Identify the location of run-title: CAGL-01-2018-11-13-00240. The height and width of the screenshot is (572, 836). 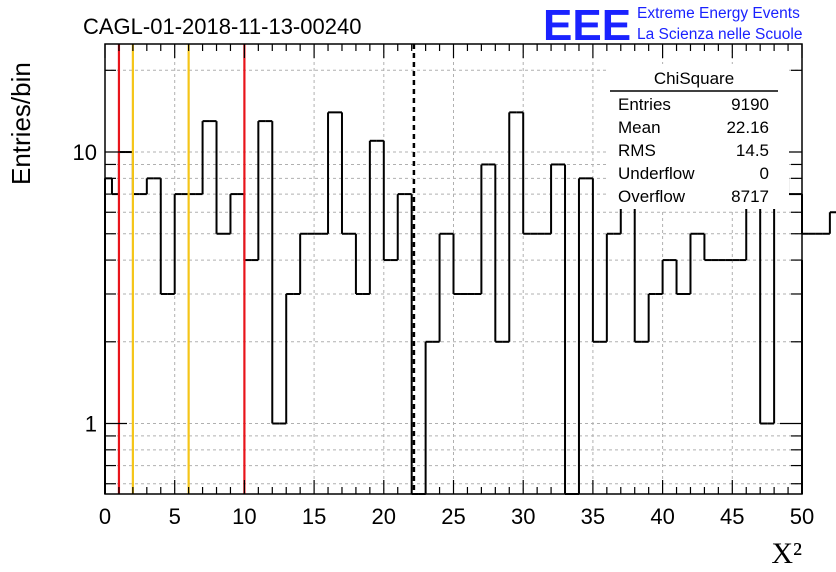
(222, 26).